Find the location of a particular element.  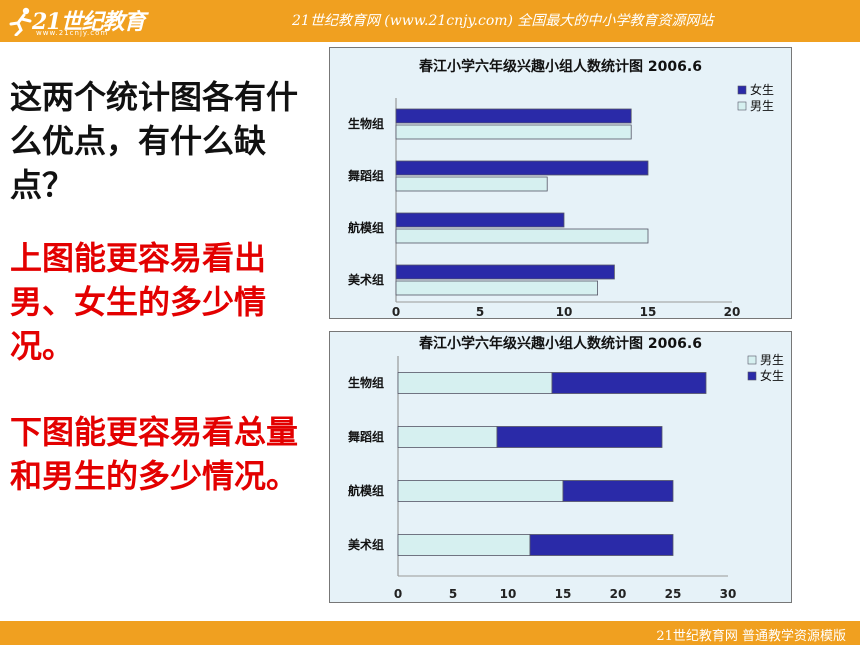

bottom-banner: 21世纪教育网 普通教学资源模版 is located at coordinates (430, 633).